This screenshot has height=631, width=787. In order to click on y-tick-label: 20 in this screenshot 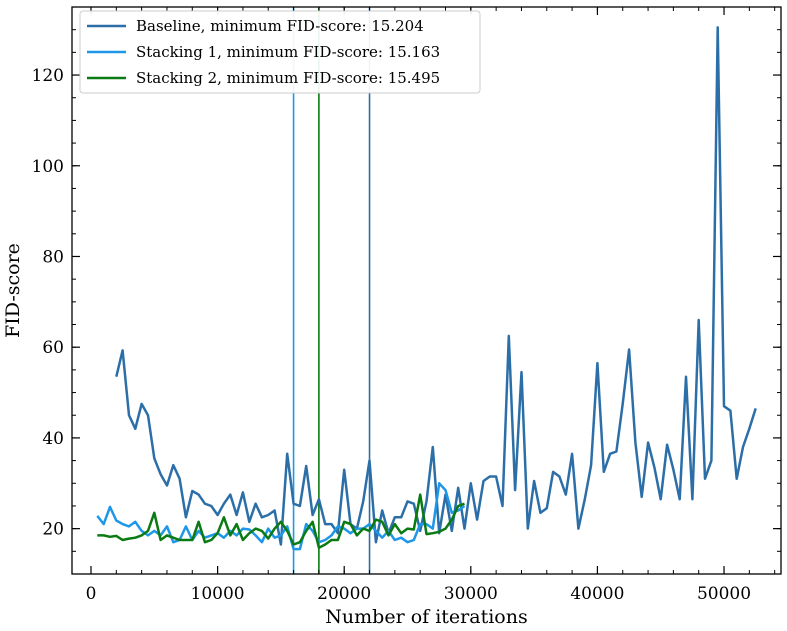, I will do `click(53, 530)`.